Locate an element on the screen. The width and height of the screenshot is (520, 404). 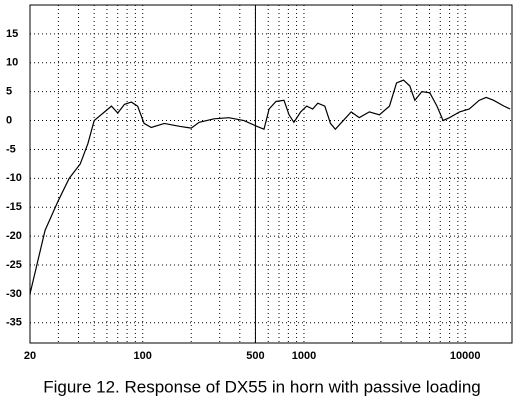
y-tick-label: 0 is located at coordinates (9, 120).